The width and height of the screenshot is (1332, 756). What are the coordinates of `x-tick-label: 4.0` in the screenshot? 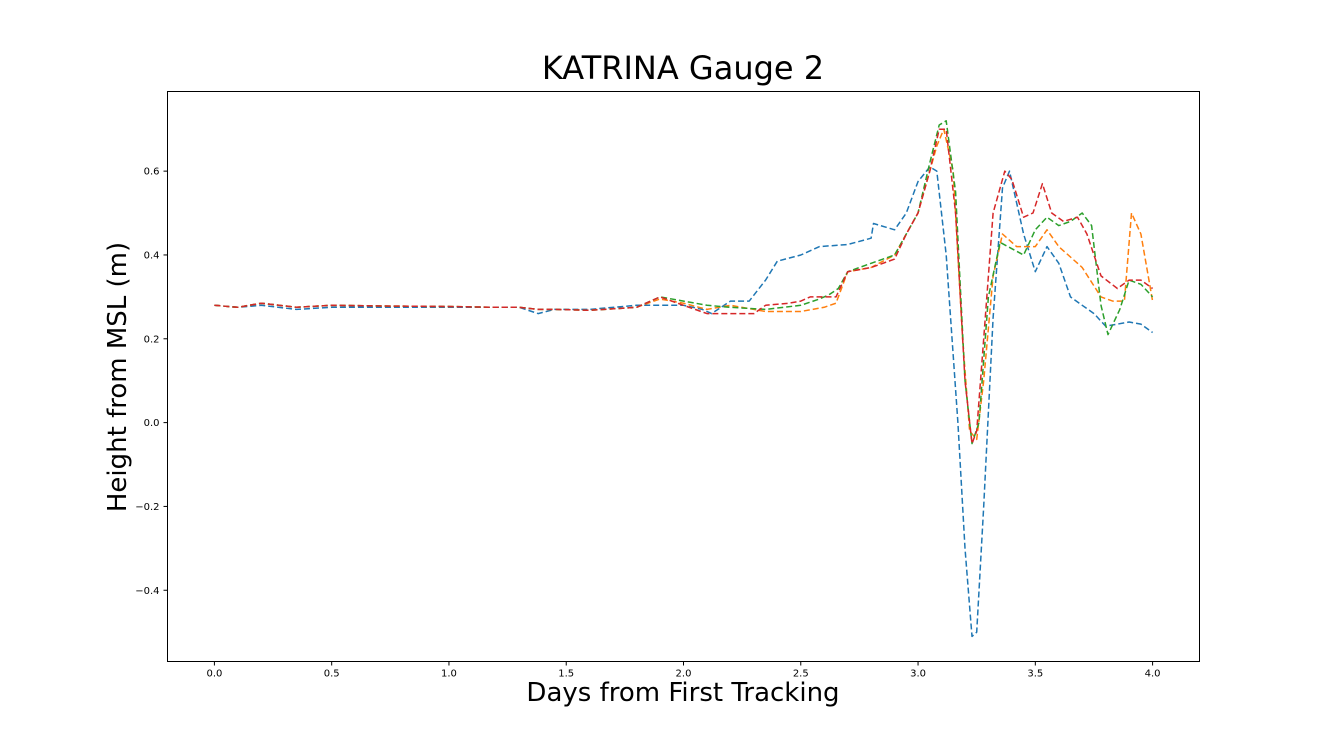 It's located at (1153, 674).